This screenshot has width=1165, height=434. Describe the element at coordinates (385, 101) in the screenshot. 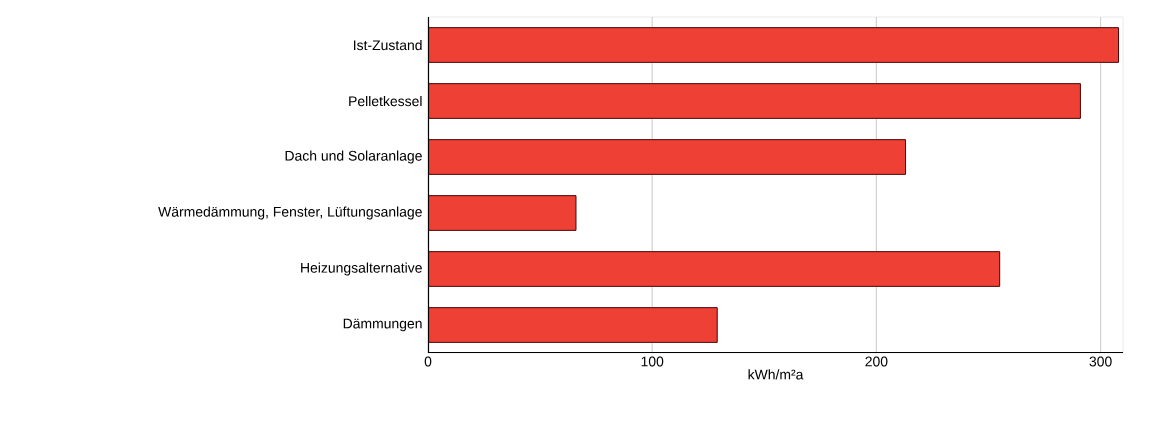

I see `y-tick-label: Pelletkessel` at that location.